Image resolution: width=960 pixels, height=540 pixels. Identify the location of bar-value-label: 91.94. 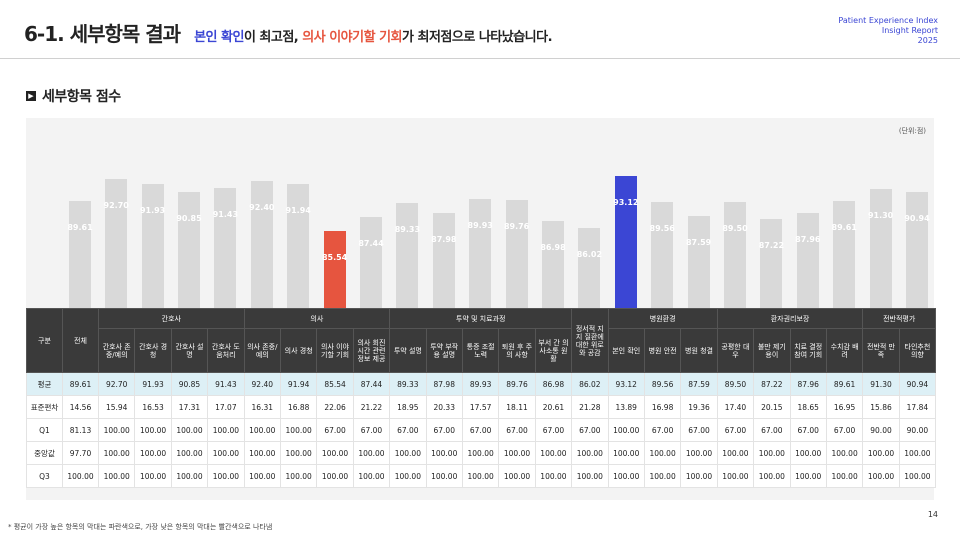
(298, 211).